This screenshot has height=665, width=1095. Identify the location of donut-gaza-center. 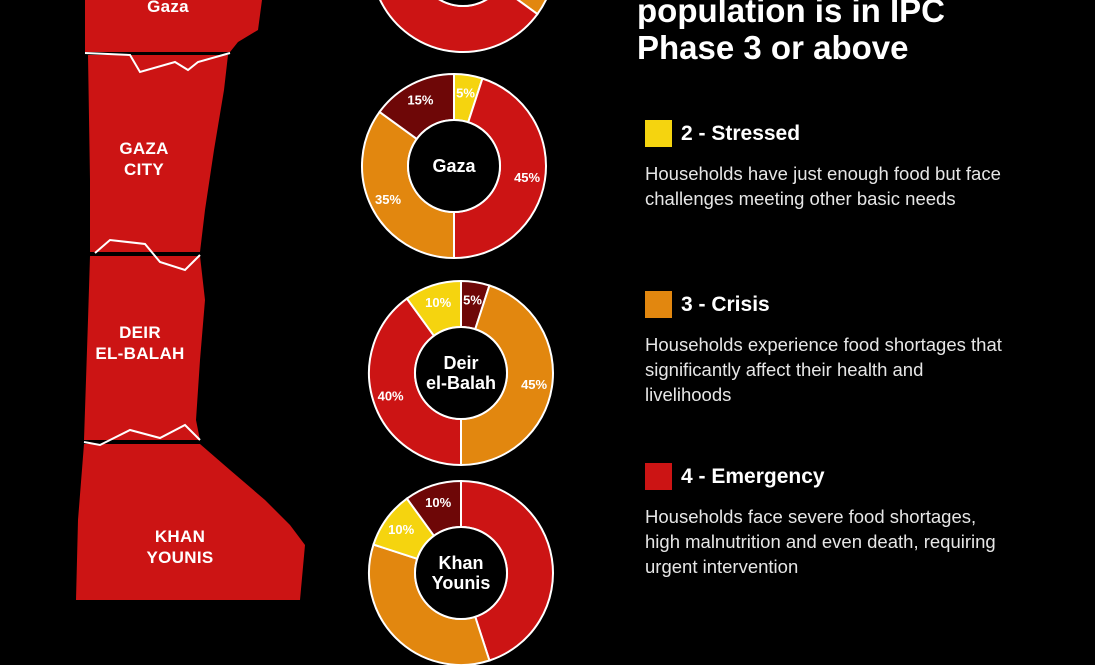
(454, 166).